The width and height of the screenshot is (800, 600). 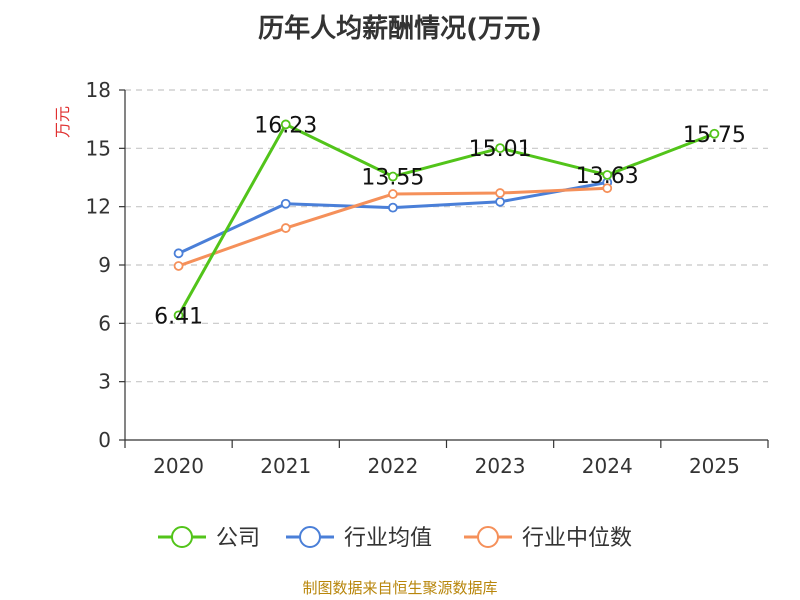 I want to click on y-tick-label: 9, so click(x=104, y=265).